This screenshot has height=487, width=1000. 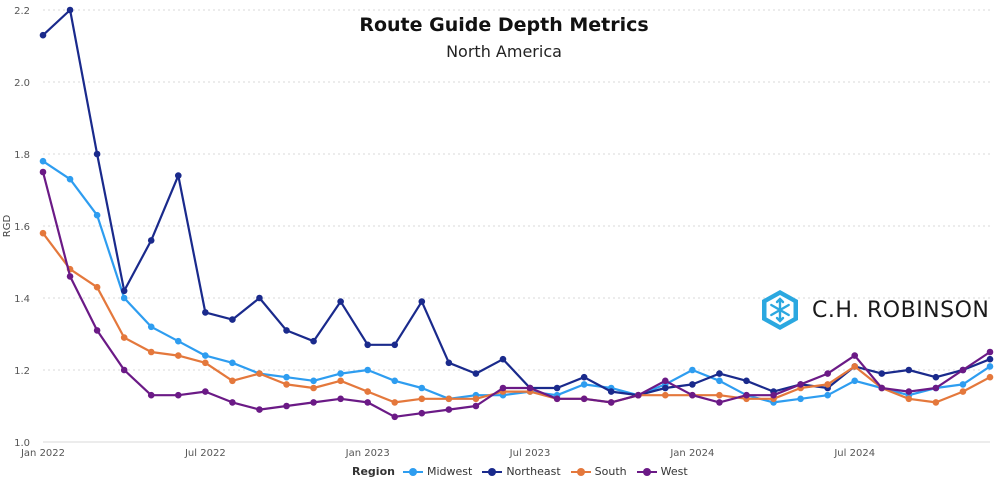 I want to click on legend-item-south: South, so click(x=598, y=471).